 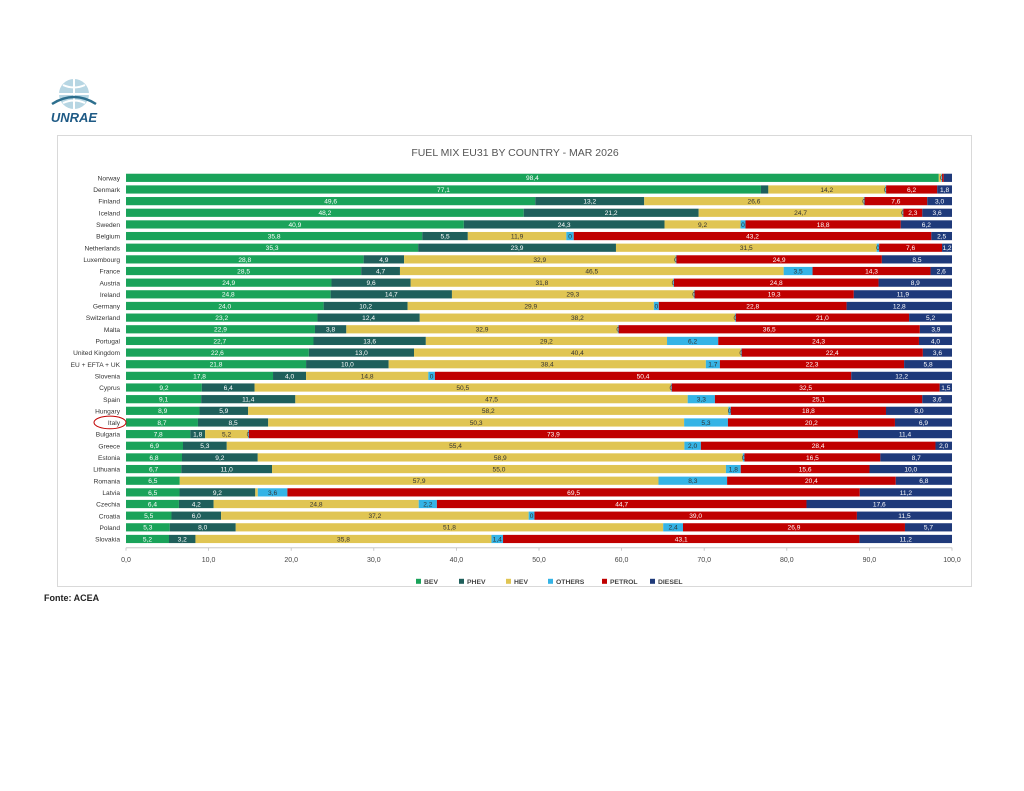 What do you see at coordinates (182, 539) in the screenshot?
I see `data-label-phev-slovakia: 3,2` at bounding box center [182, 539].